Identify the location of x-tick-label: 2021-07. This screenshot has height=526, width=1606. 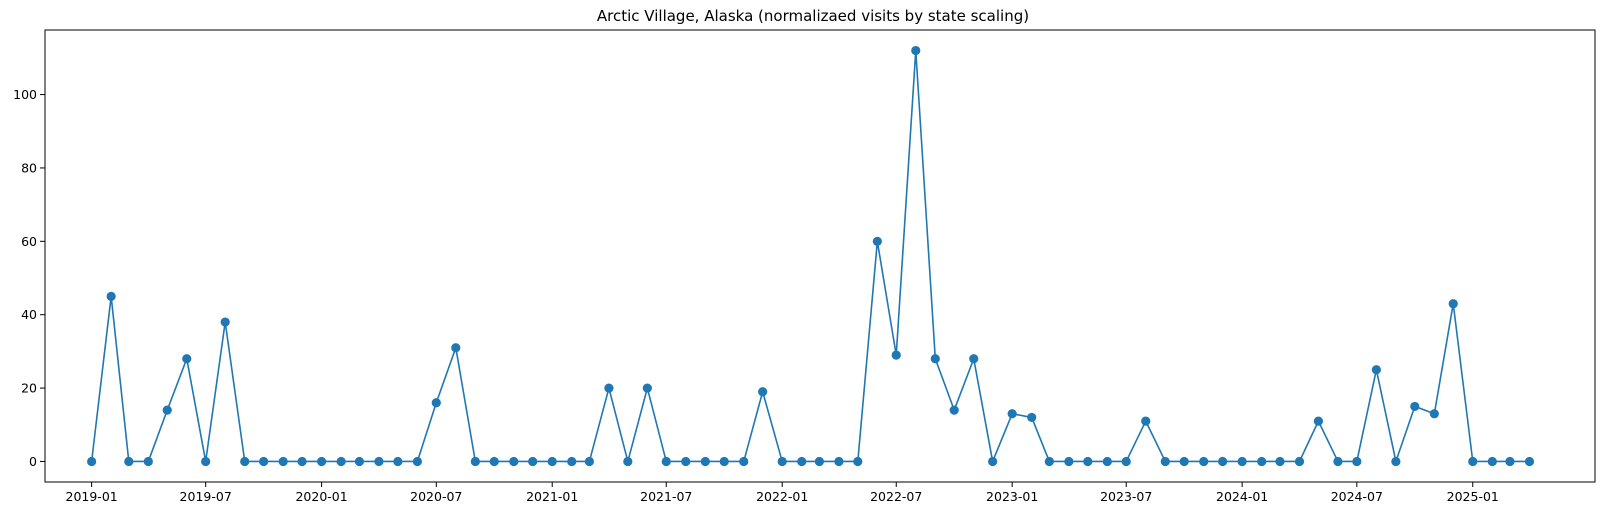
(666, 496).